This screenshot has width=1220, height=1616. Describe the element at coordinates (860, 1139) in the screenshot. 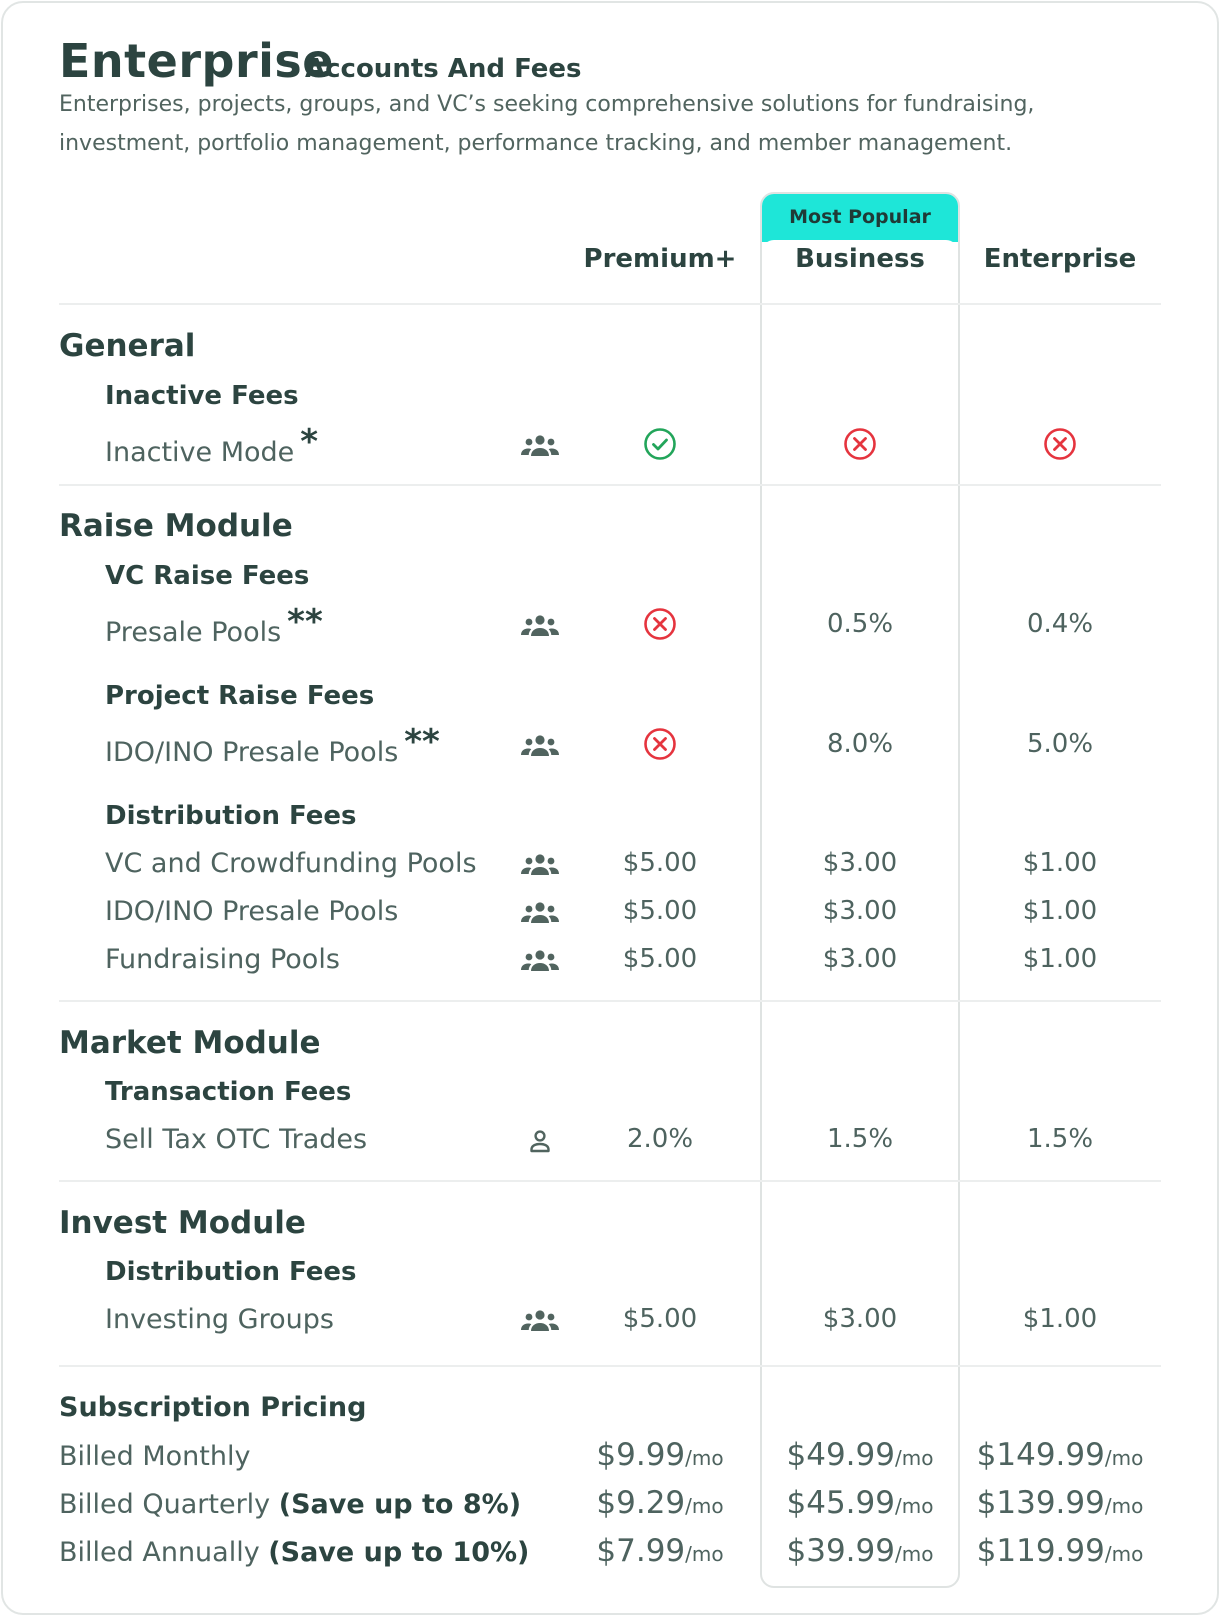

I see `sell-tax-business: 1.5%` at that location.